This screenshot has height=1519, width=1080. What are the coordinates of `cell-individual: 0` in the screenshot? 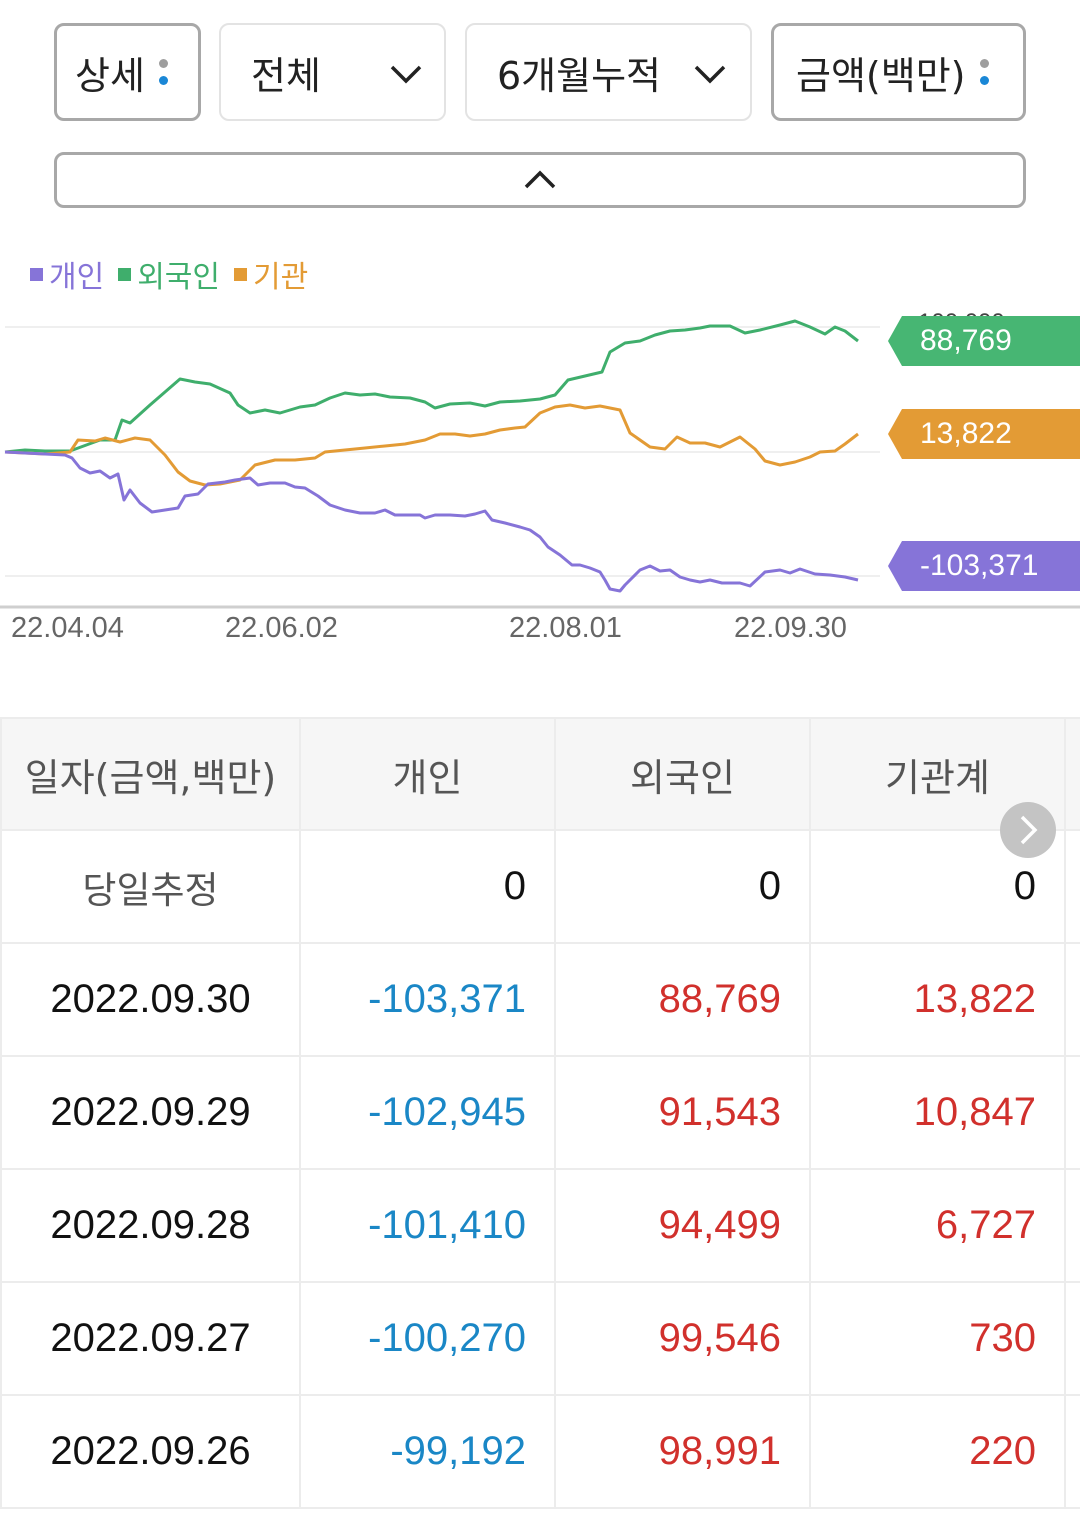 It's located at (427, 886).